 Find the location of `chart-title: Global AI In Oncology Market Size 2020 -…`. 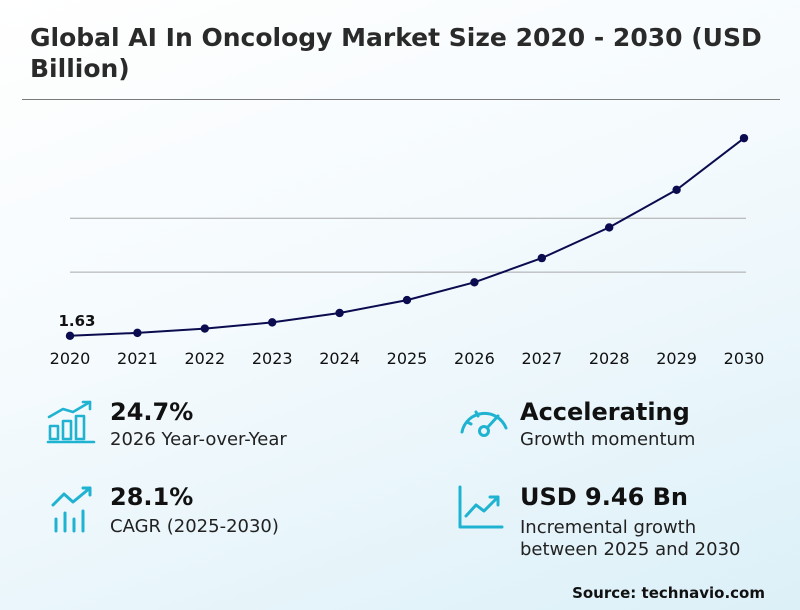

chart-title: Global AI In Oncology Market Size 2020 -… is located at coordinates (396, 53).